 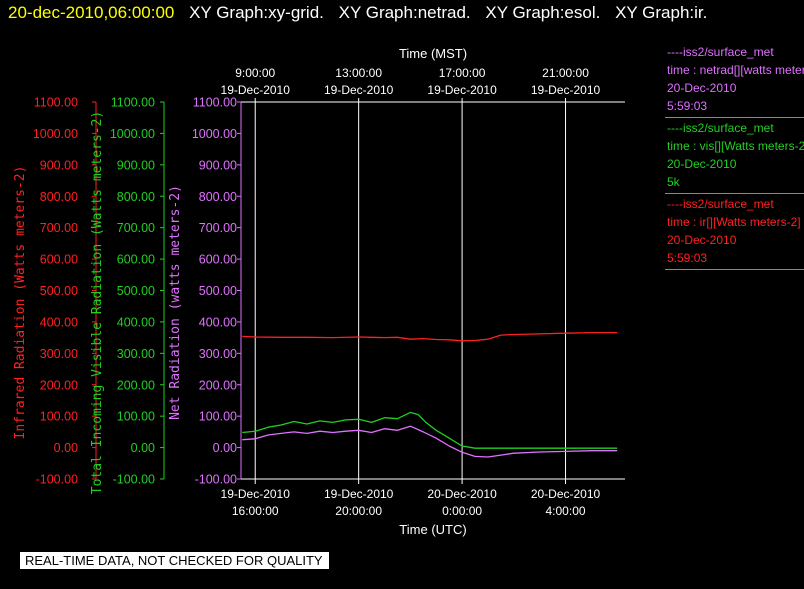 I want to click on top-tick-label-time: 17:00:00, so click(x=462, y=73).